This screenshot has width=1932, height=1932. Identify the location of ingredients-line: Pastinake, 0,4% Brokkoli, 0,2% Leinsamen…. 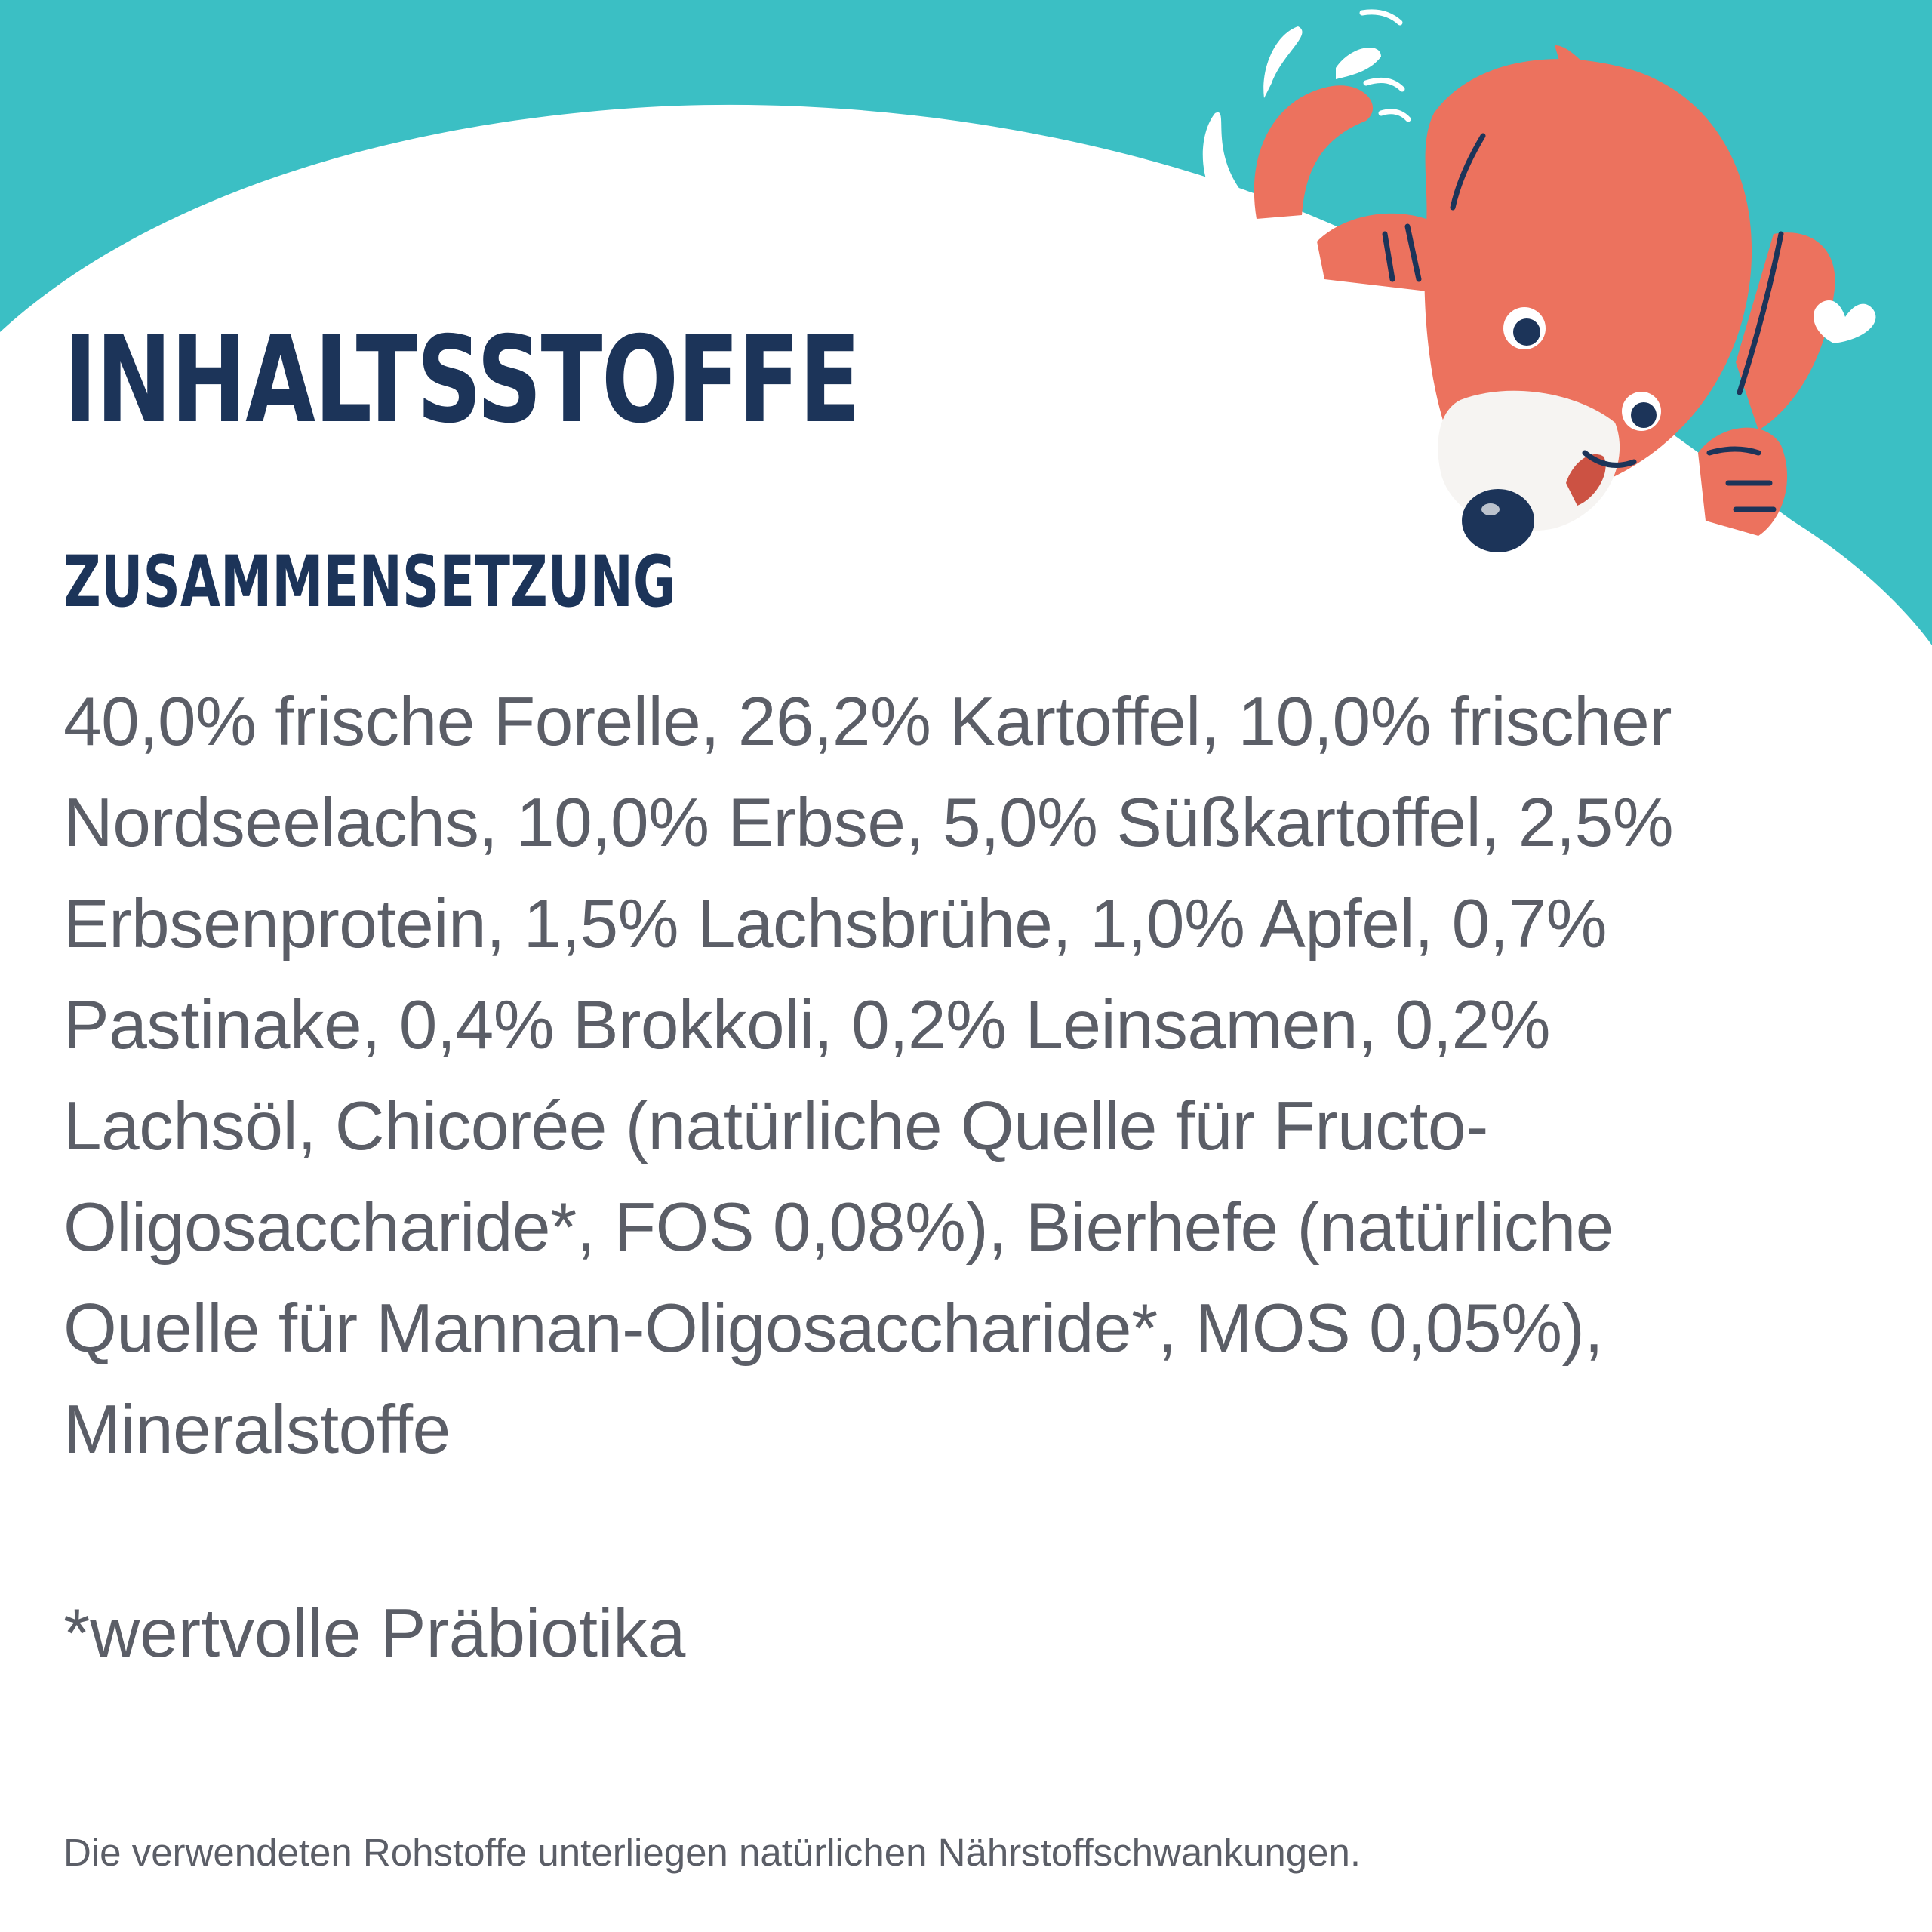
(806, 1025).